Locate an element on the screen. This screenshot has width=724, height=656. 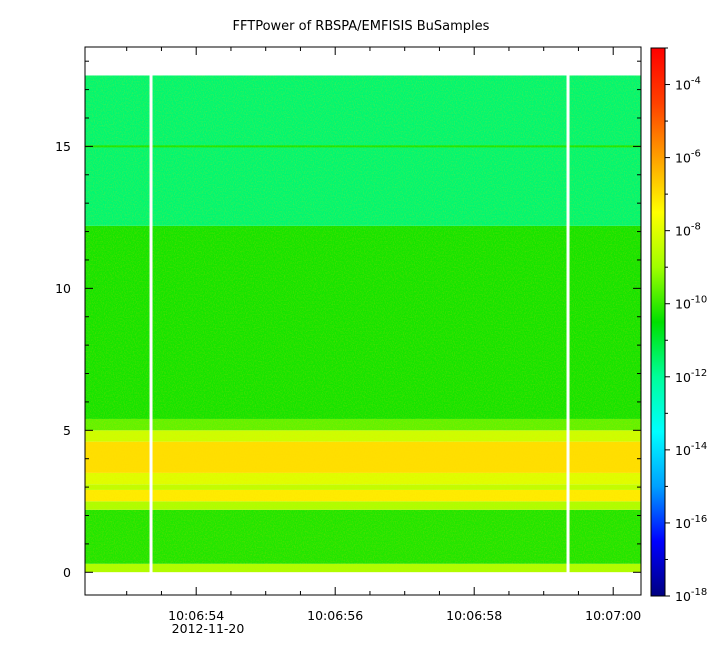
colorbar-ticks: 10⁻¹⁸ 10⁻¹⁶ 10⁻¹⁴ 10⁻¹² 10⁻¹⁰ 10⁻⁸ 10⁻⁶ 10⁻⁴ is located at coordinates (686, 325).